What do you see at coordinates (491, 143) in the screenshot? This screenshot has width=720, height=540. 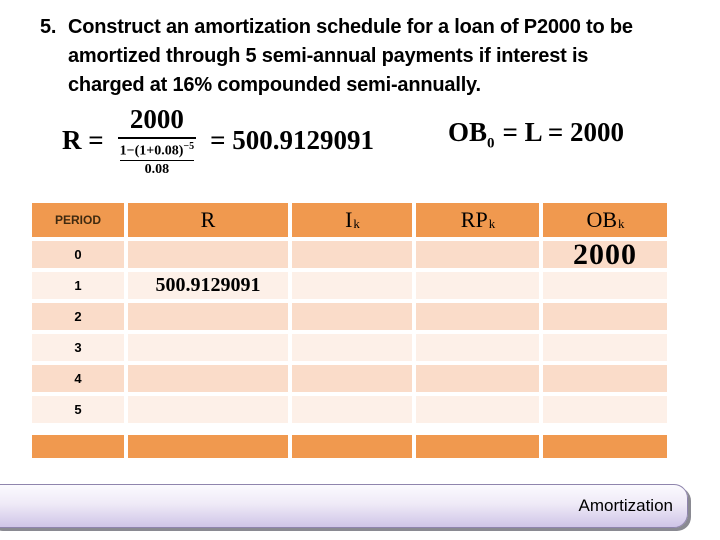 I see `ob-subscript: 0` at bounding box center [491, 143].